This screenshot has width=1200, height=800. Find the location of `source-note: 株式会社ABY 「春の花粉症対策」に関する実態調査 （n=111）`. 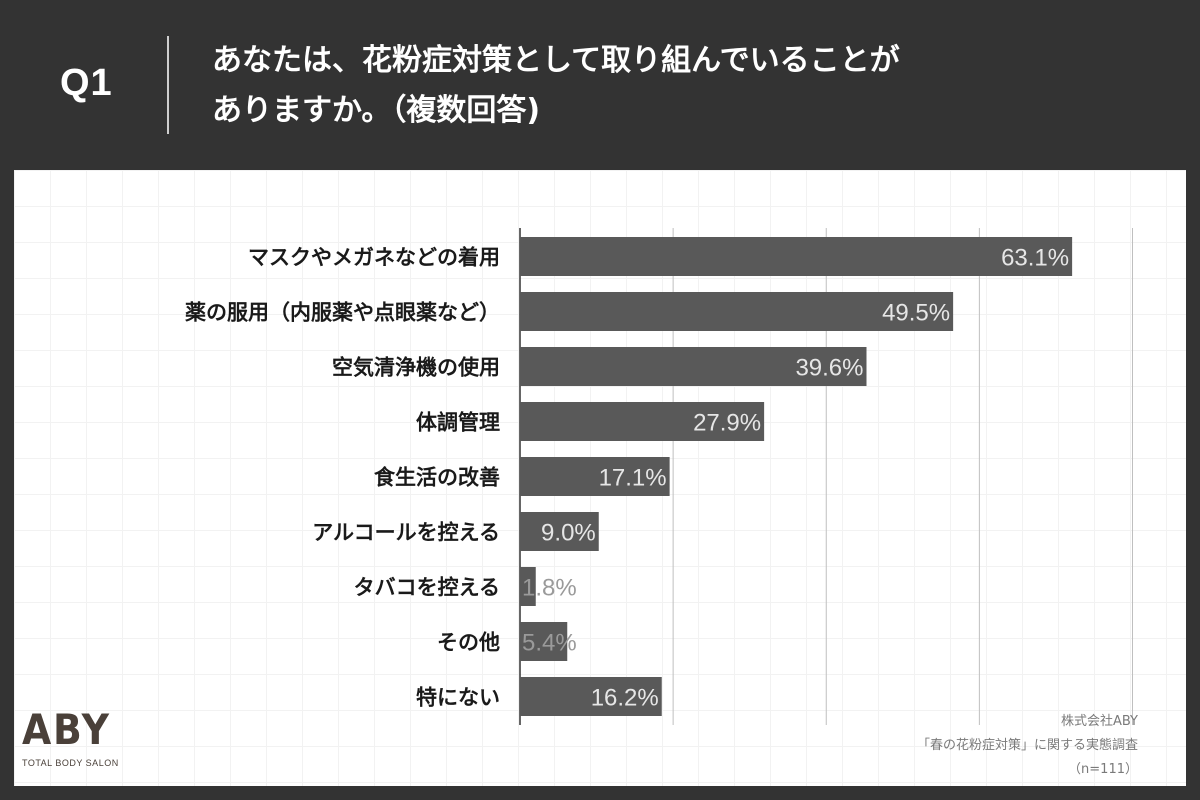

source-note: 株式会社ABY 「春の花粉症対策」に関する実態調査 （n=111） is located at coordinates (973, 746).